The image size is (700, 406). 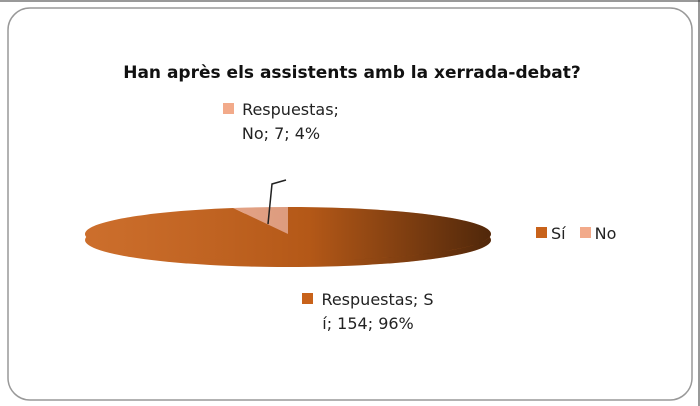 I want to click on data-label-text: Respuestas; No; 7; 4%, so click(x=290, y=121).